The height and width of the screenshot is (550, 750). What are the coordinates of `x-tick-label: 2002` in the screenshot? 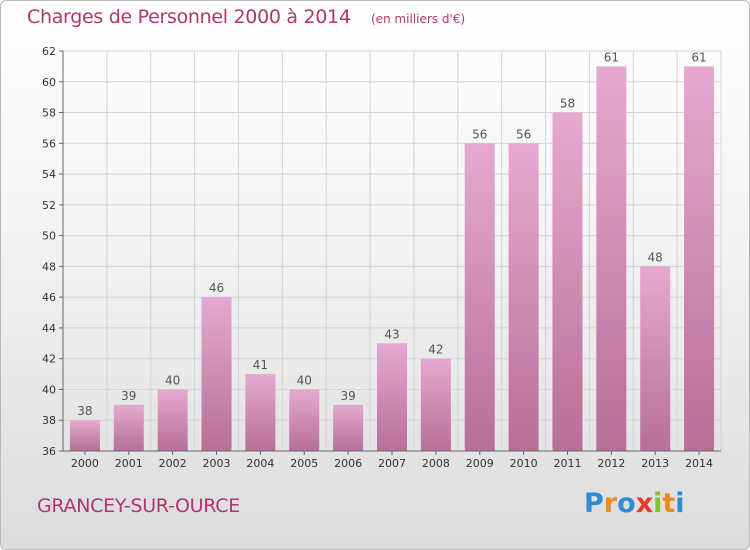 It's located at (173, 463).